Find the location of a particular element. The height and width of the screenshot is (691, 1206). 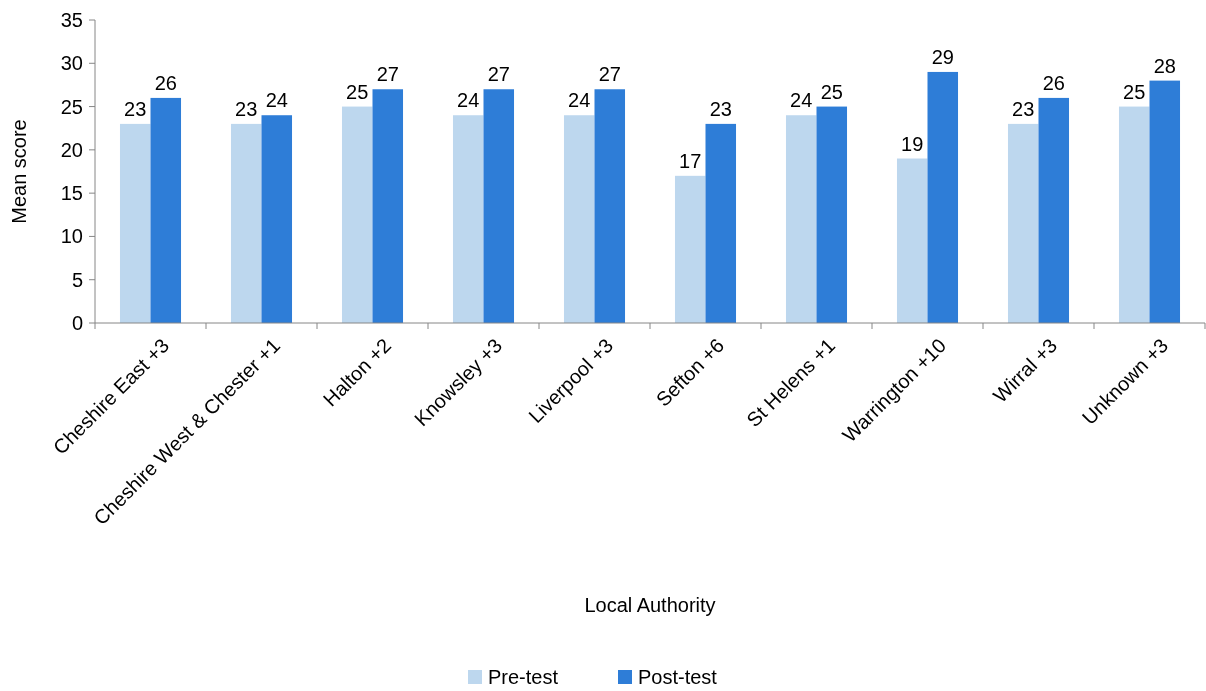

y-tick-label: 0 is located at coordinates (77, 323).